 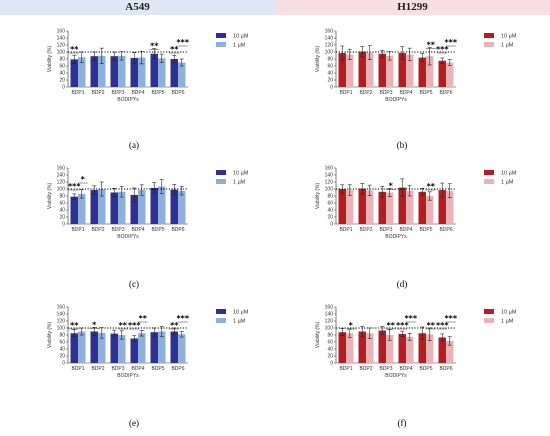 I want to click on panel-caption: (e), so click(x=134, y=423).